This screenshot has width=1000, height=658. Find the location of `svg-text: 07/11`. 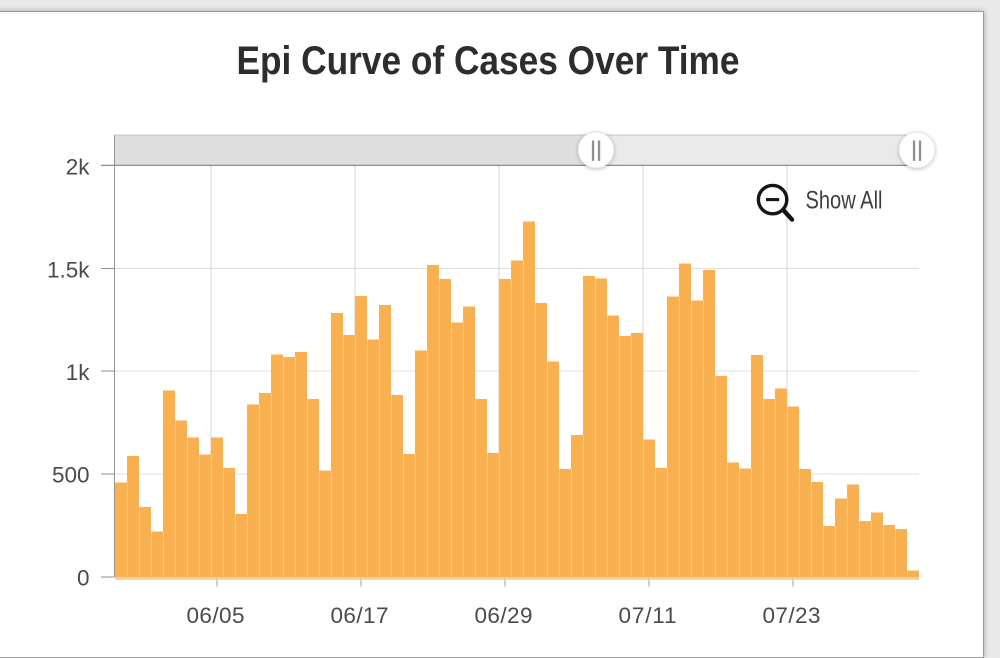

svg-text: 07/11 is located at coordinates (648, 615).